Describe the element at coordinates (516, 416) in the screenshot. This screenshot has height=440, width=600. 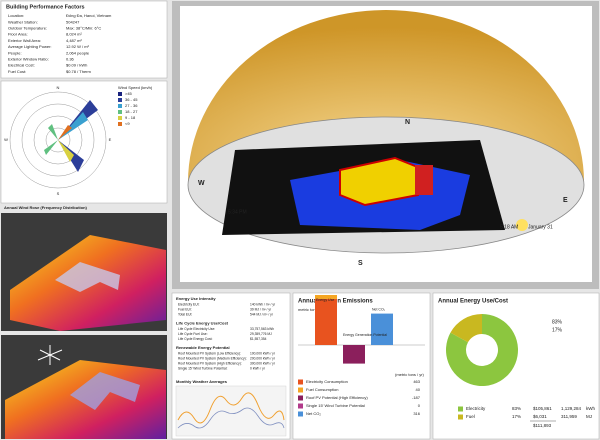
I see `legend-pct: 17%` at that location.